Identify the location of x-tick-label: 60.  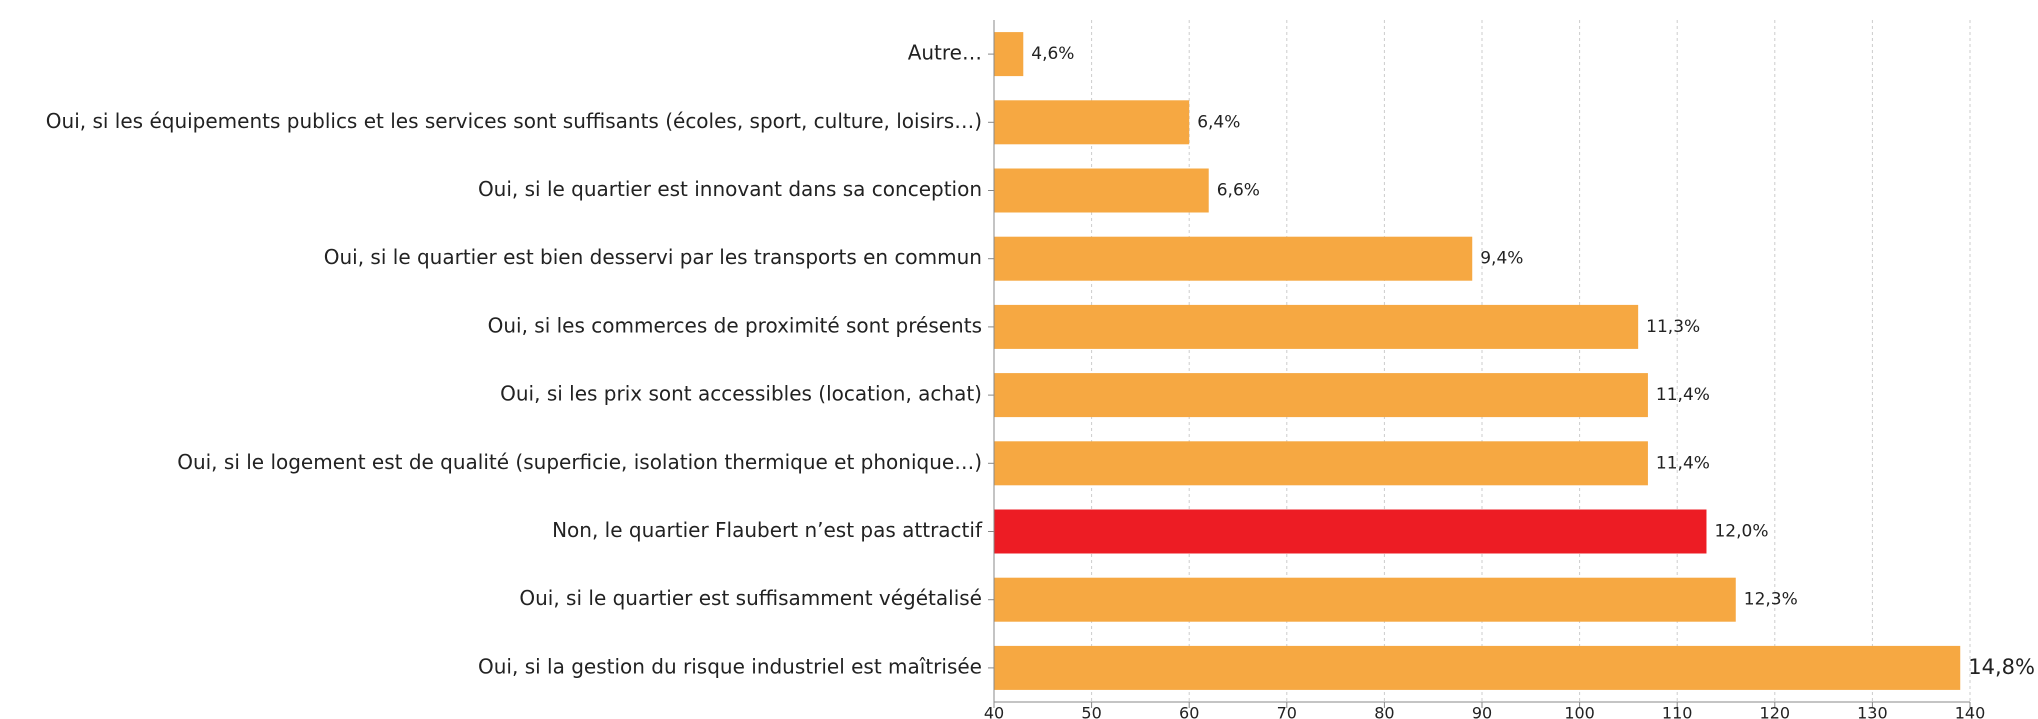
(1189, 711).